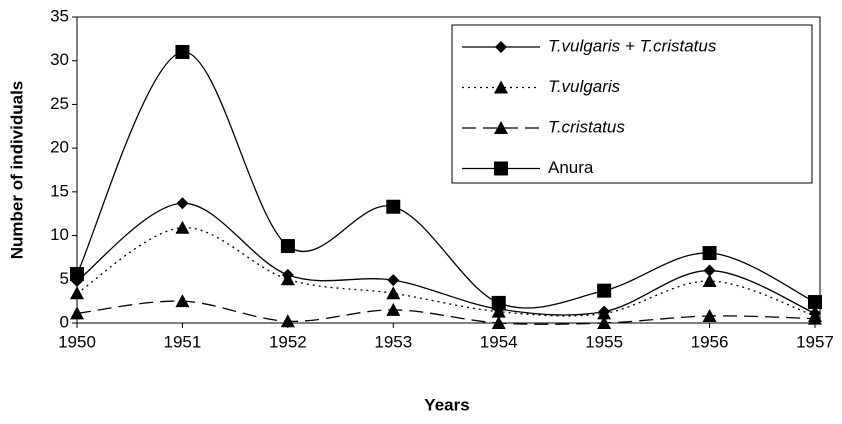 Image resolution: width=842 pixels, height=424 pixels. I want to click on x-tick-label: 1953, so click(393, 341).